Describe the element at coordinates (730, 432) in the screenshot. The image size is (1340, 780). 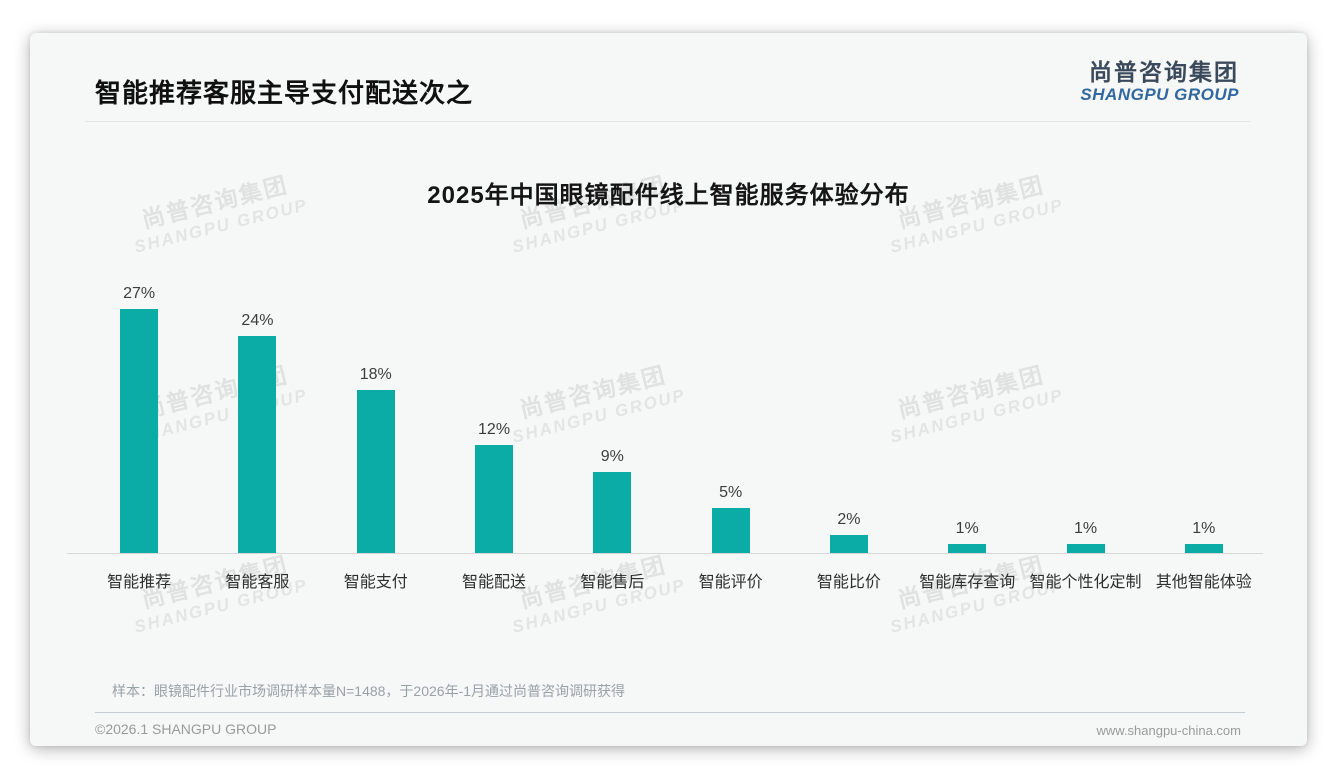
I see `chart-column: 5% 智能评价` at that location.